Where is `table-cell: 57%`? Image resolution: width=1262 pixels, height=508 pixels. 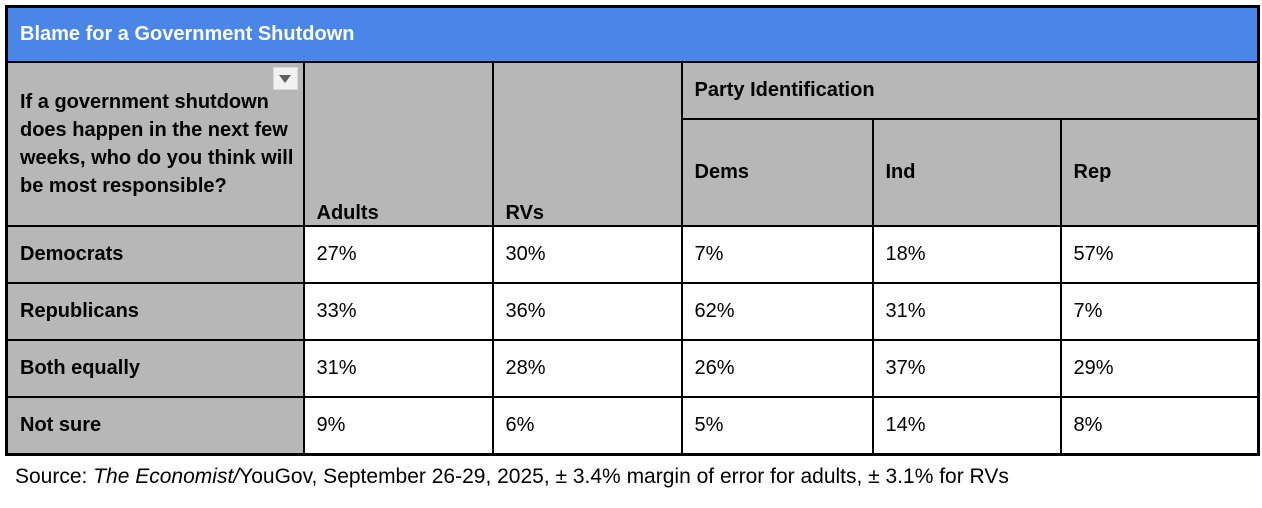 table-cell: 57% is located at coordinates (1159, 254).